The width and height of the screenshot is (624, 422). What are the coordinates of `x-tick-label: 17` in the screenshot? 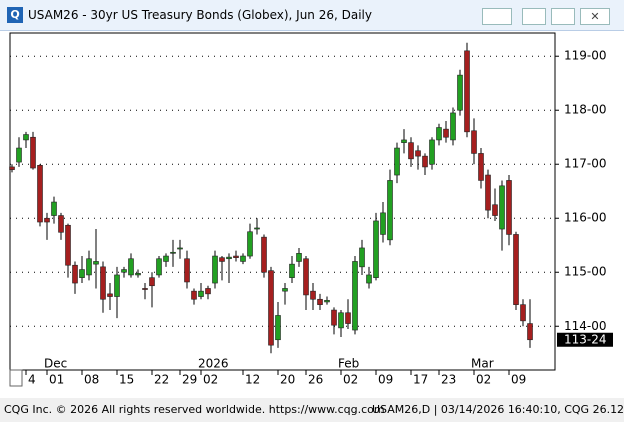 It's located at (420, 380).